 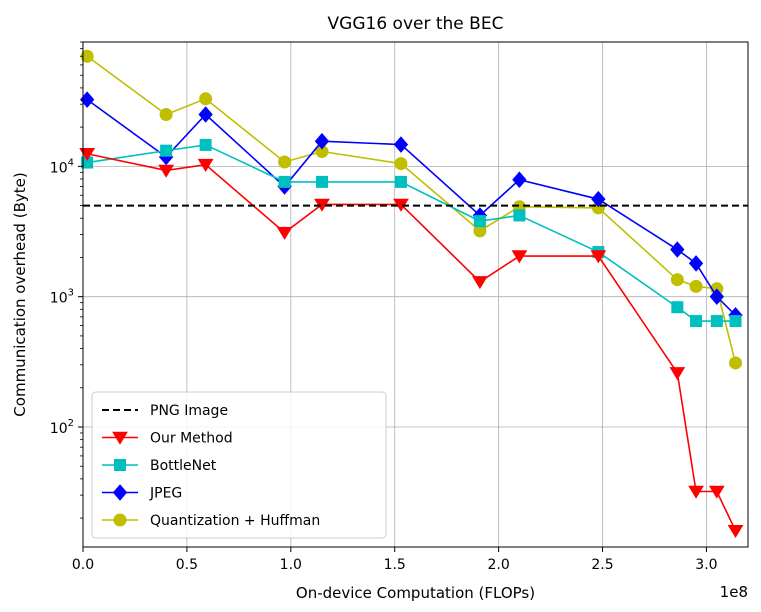 I want to click on legend-label: JPEG, so click(x=165, y=494).